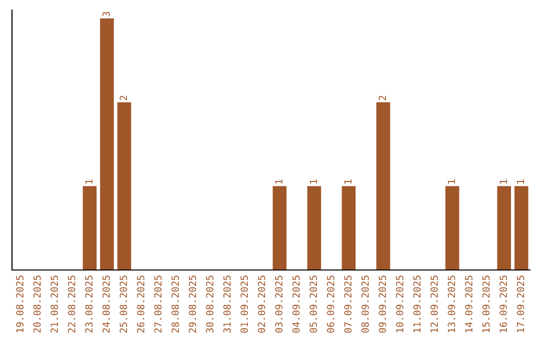 The height and width of the screenshot is (340, 540). What do you see at coordinates (330, 304) in the screenshot?
I see `x-tick-label: 06.09.2025` at bounding box center [330, 304].